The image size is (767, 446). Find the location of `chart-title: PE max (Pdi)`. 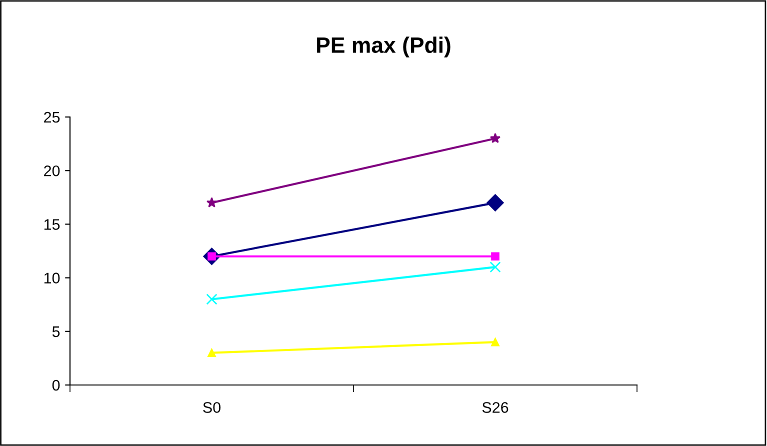

chart-title: PE max (Pdi) is located at coordinates (383, 47).